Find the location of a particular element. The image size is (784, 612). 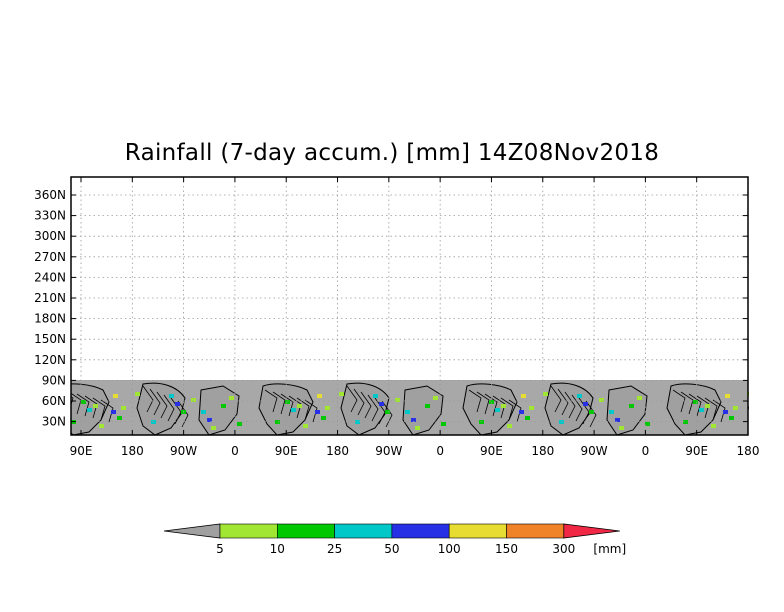

colorbar: 5 10 25 50 100 150 300 [mm] is located at coordinates (394, 539).